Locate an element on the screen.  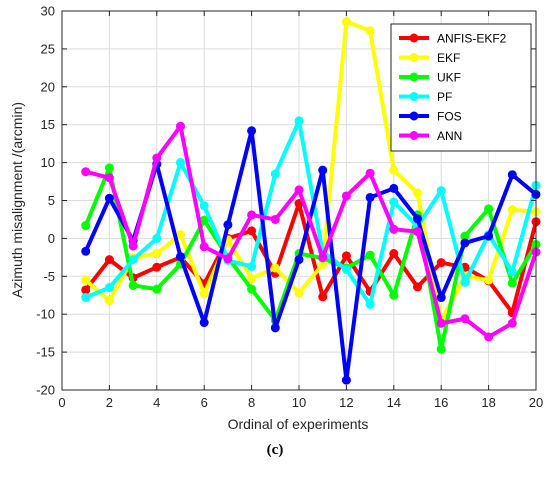
legend-label: UKF is located at coordinates (449, 78).